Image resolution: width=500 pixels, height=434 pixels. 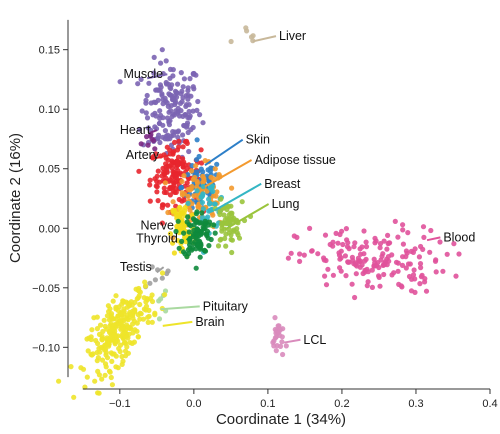 What do you see at coordinates (286, 204) in the screenshot?
I see `label-lung: Lung` at bounding box center [286, 204].